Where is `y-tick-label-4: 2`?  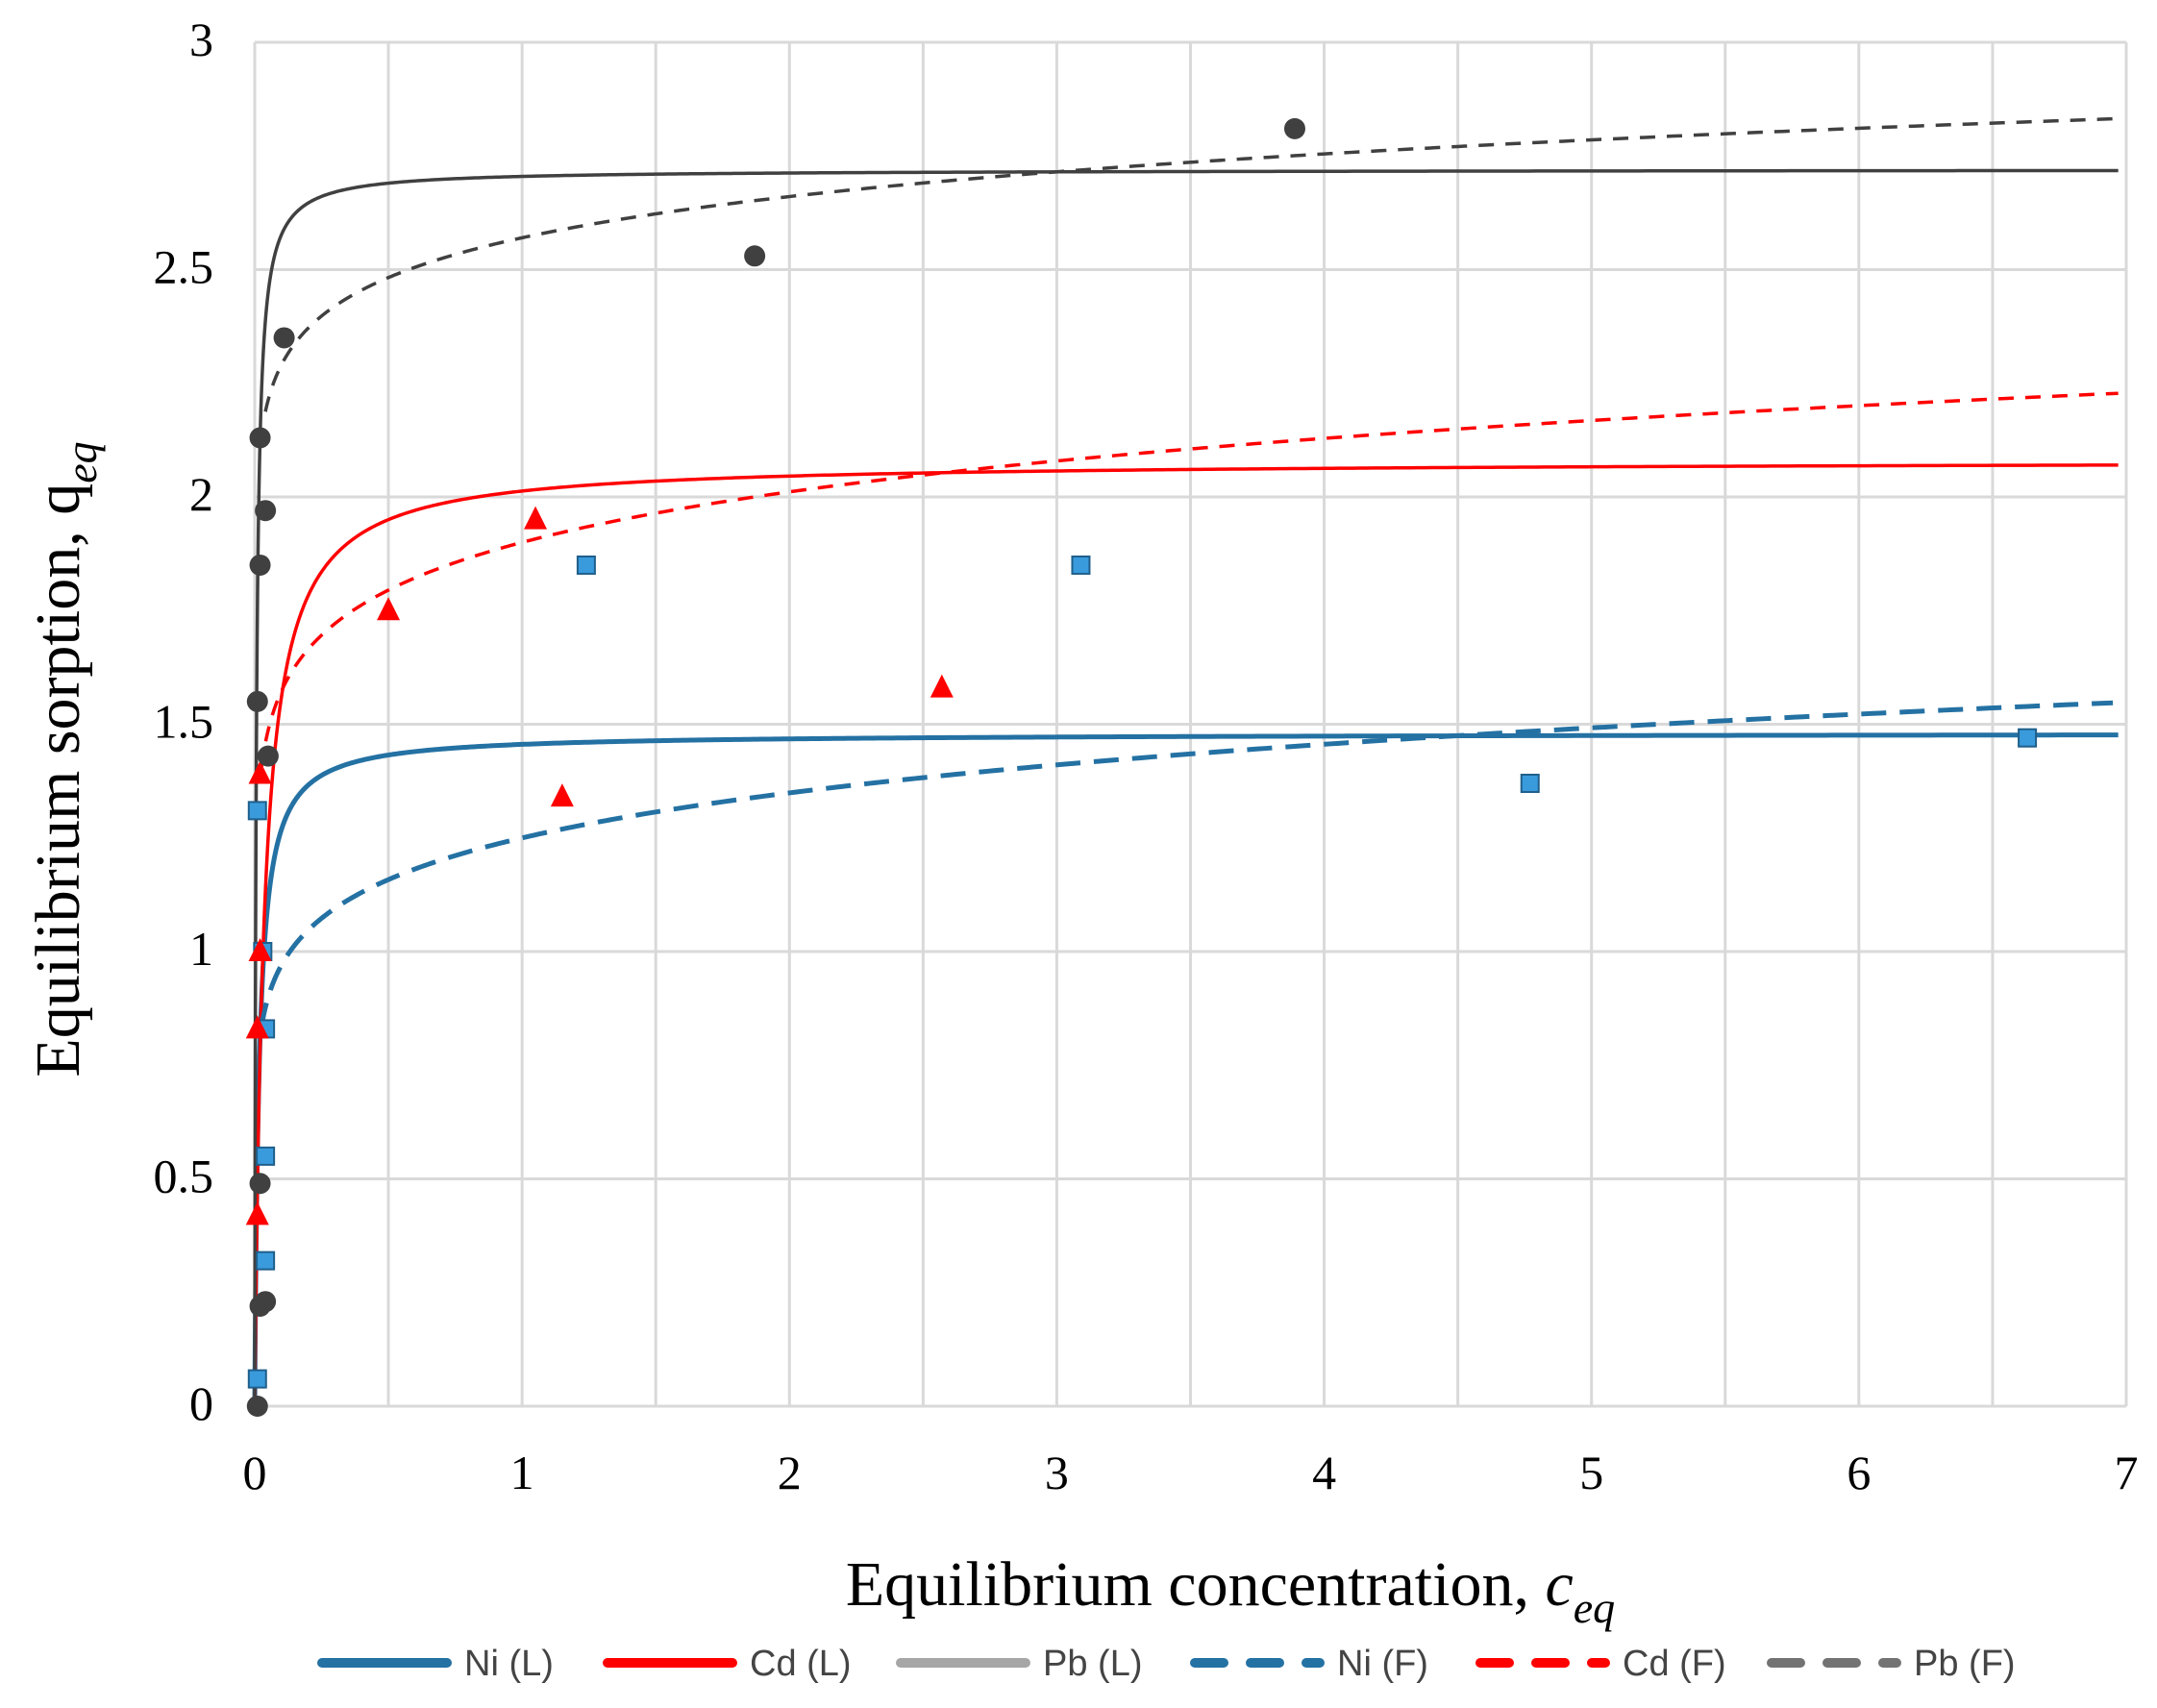 y-tick-label-4: 2 is located at coordinates (201, 494).